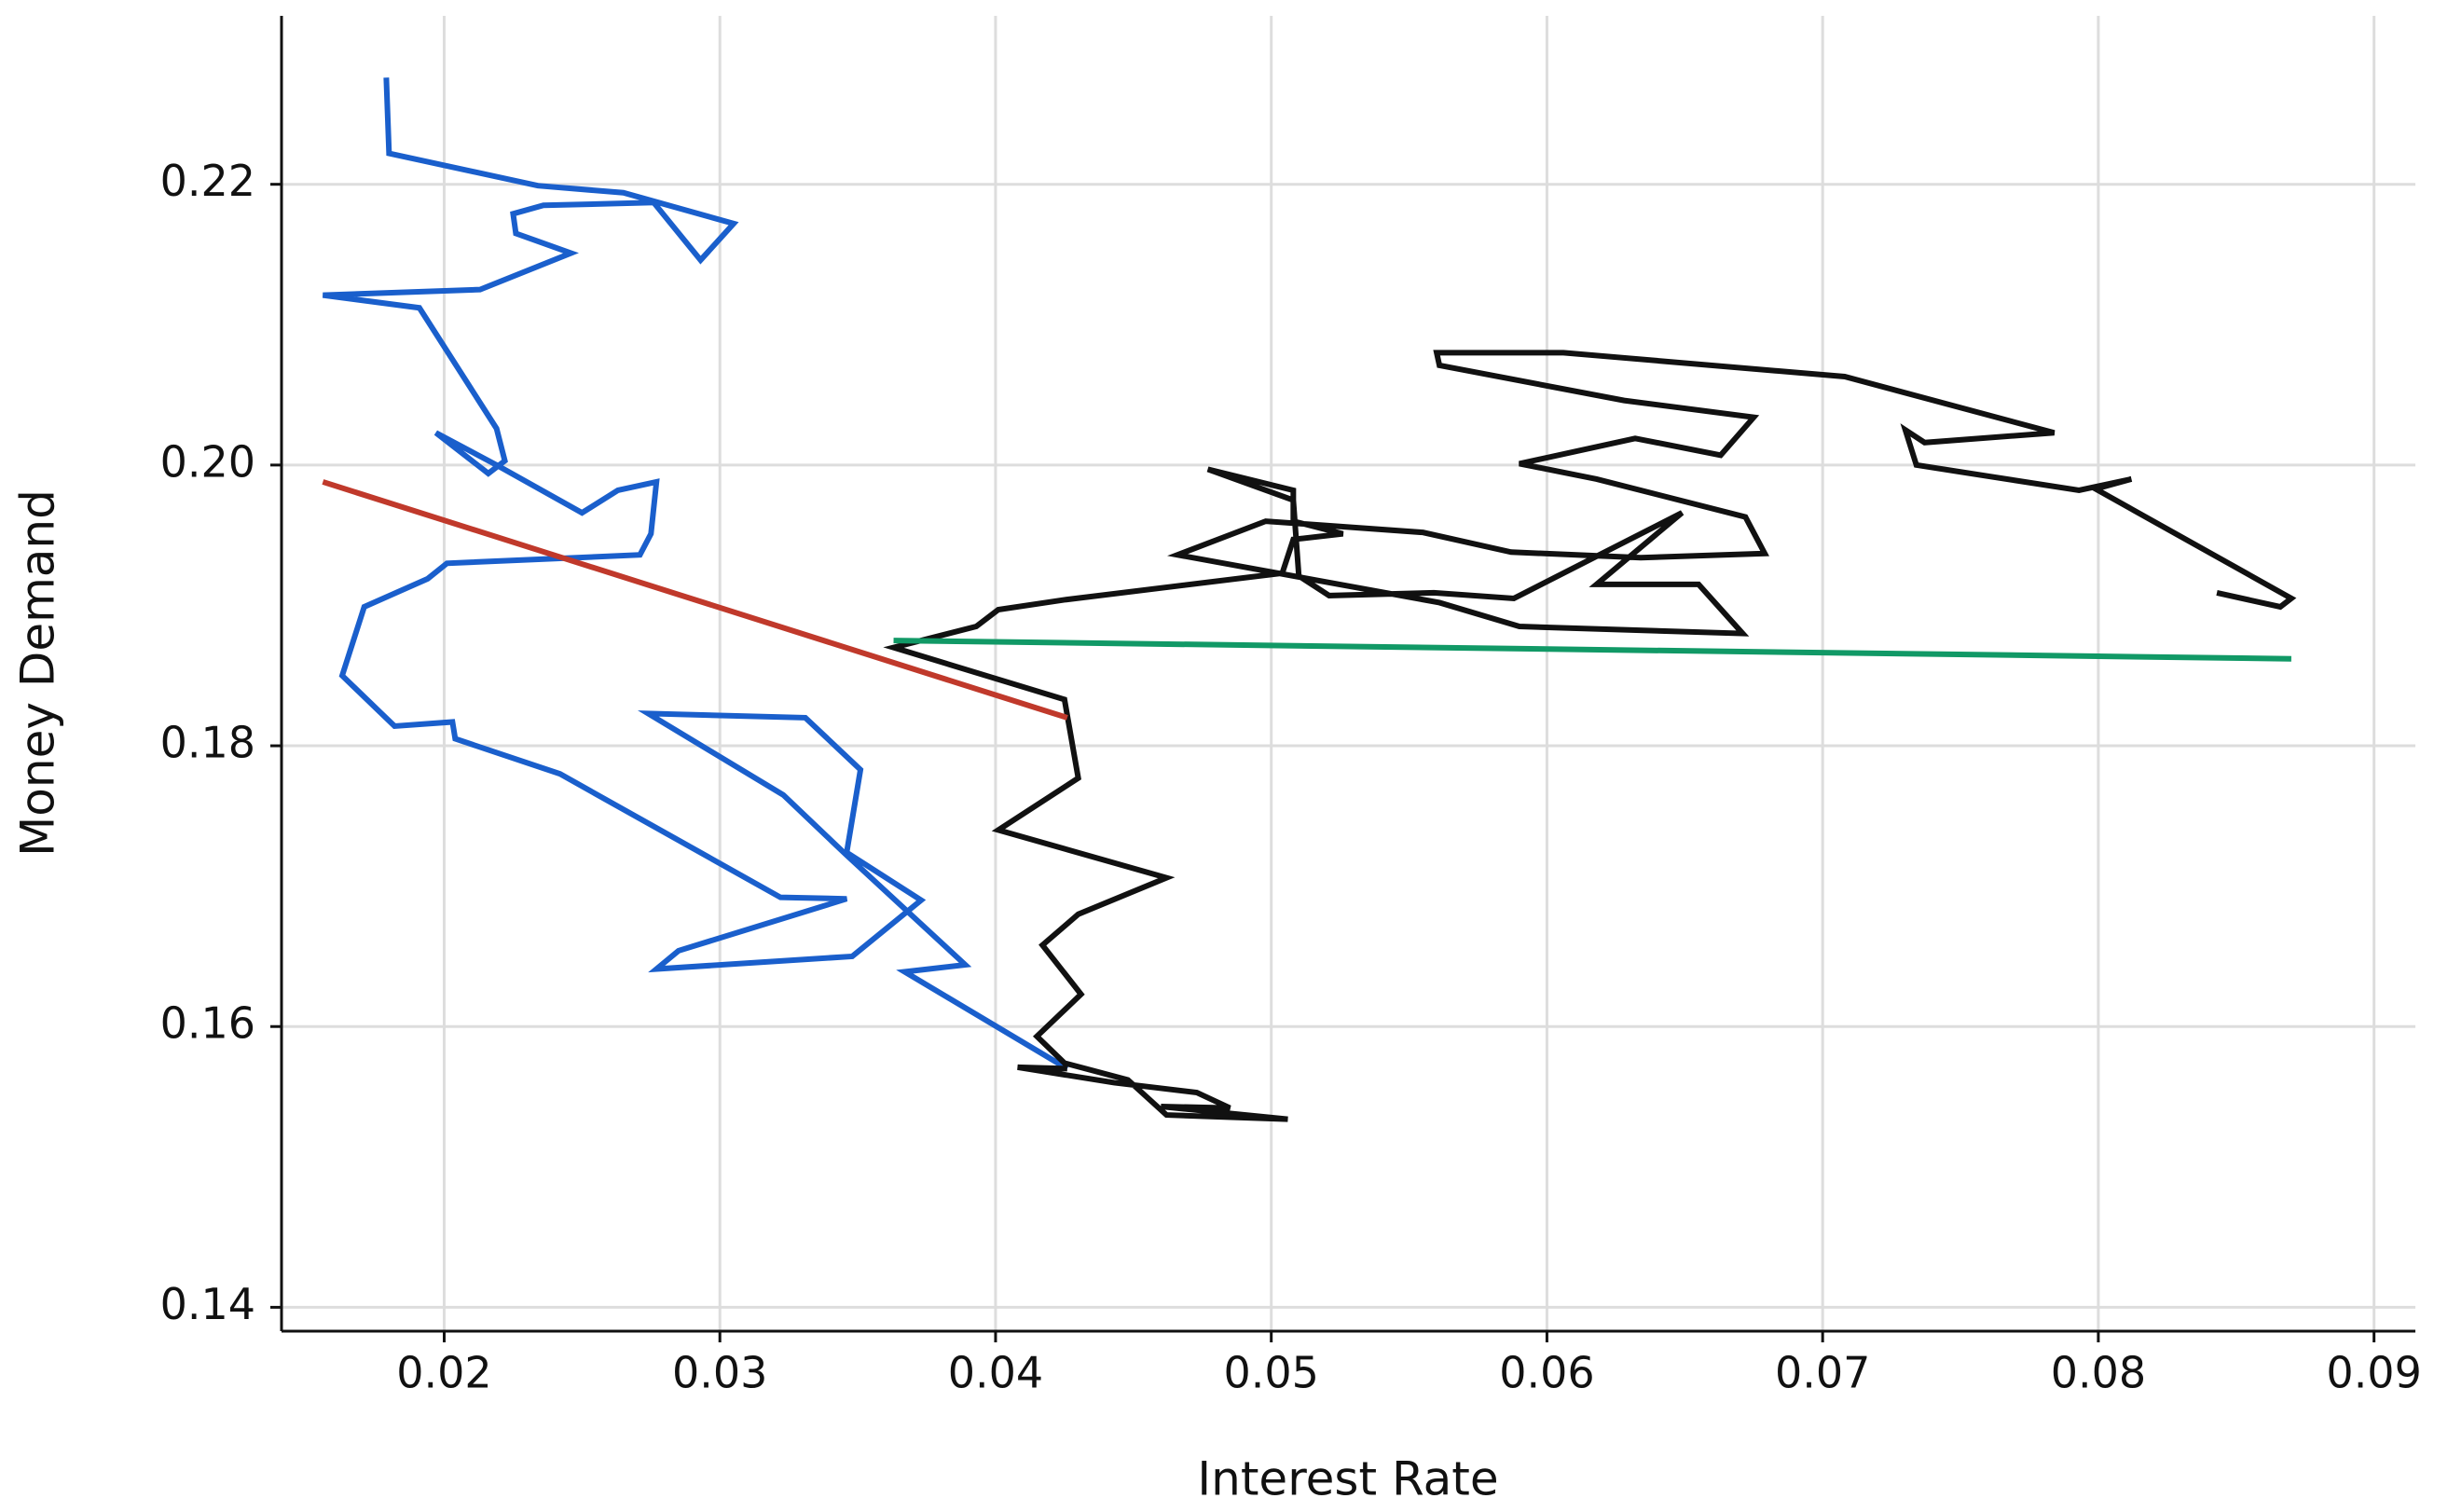  I want to click on x-tick-label: 0.06, so click(1546, 1373).